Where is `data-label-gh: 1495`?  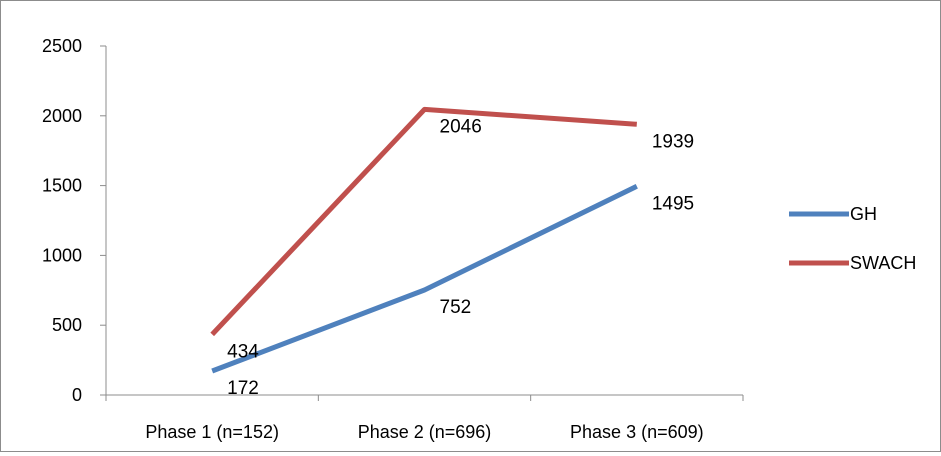 data-label-gh: 1495 is located at coordinates (673, 203).